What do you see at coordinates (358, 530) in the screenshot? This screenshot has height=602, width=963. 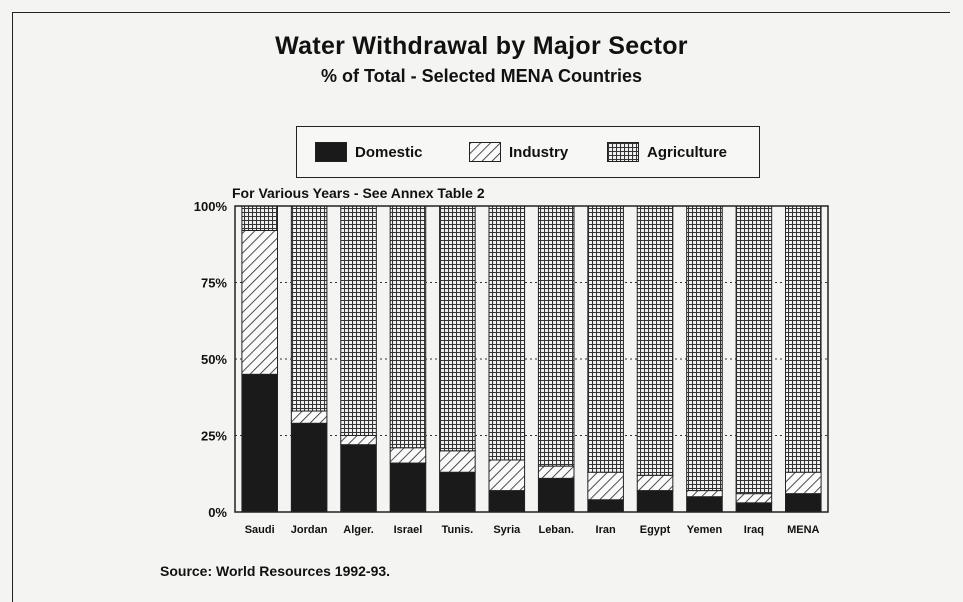 I see `x-tick-label: Alger.` at bounding box center [358, 530].